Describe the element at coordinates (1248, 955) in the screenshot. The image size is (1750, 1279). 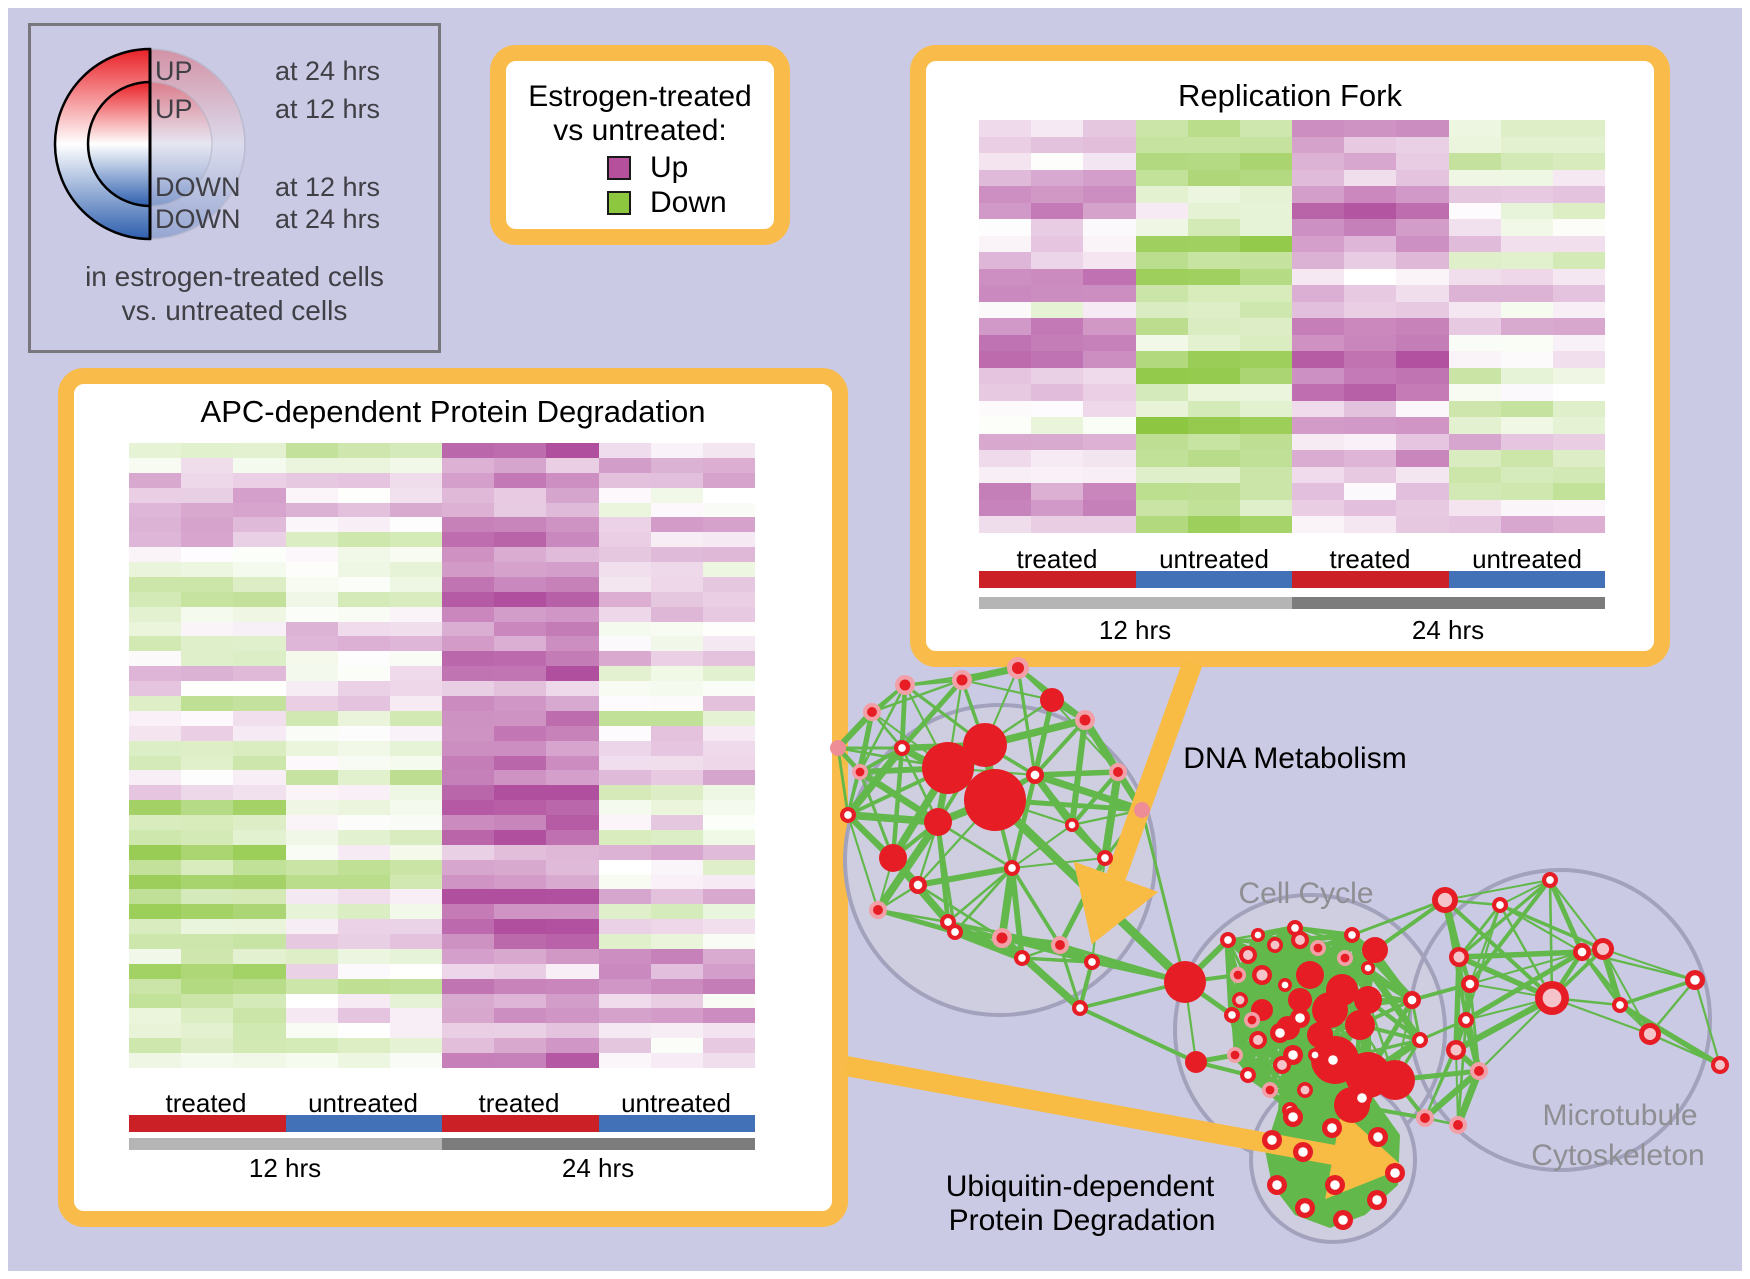
I see `network-node-red-ring-pink` at that location.